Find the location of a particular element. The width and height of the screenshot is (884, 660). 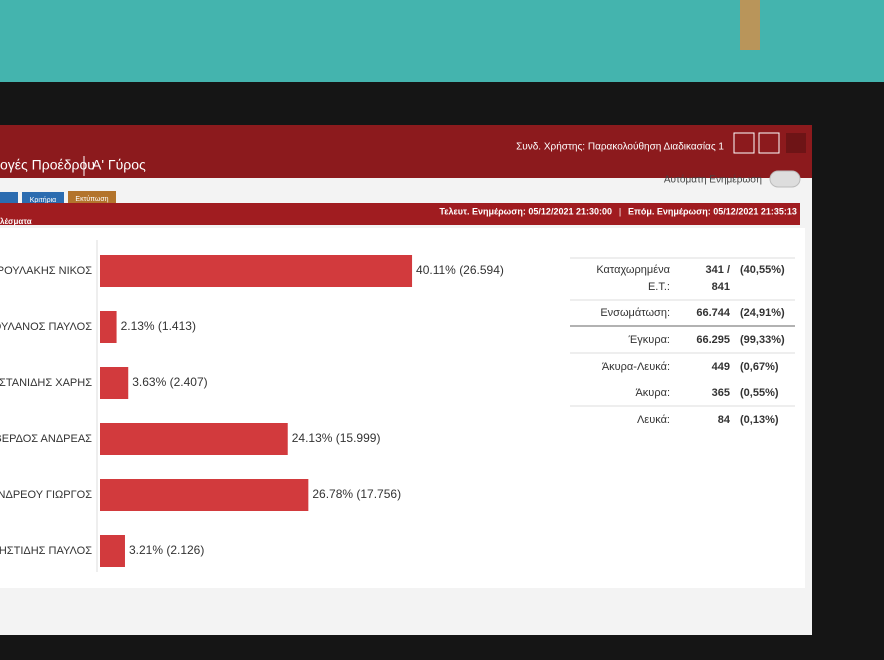

stat-value: 66.295 is located at coordinates (713, 340).